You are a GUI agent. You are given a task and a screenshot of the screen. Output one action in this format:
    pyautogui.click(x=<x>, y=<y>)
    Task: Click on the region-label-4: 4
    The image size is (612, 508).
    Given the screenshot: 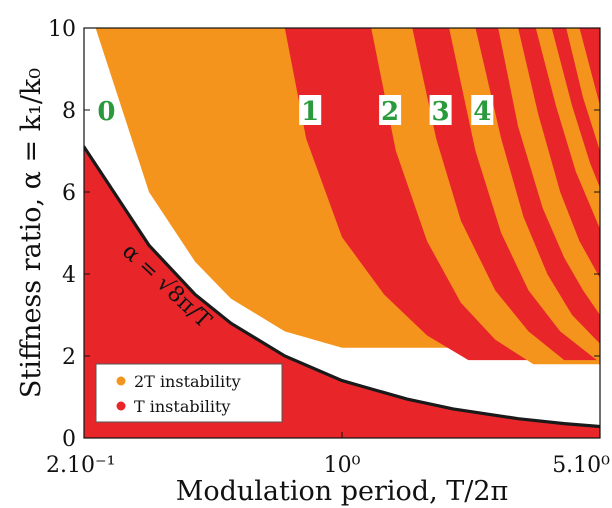 What is the action you would take?
    pyautogui.click(x=482, y=112)
    